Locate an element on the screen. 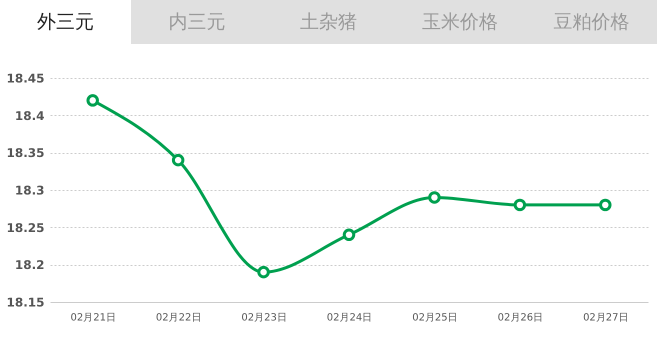 The height and width of the screenshot is (339, 657). text: 玉米价格 is located at coordinates (459, 22).